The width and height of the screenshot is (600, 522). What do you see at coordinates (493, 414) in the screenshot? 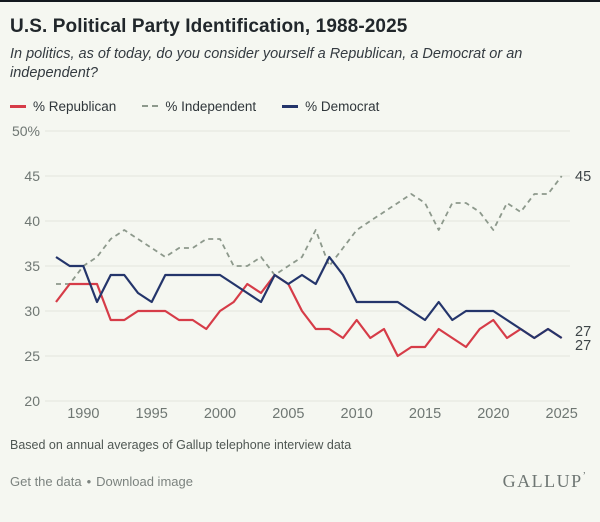
I see `x-axis-label-2020: 2020` at bounding box center [493, 414].